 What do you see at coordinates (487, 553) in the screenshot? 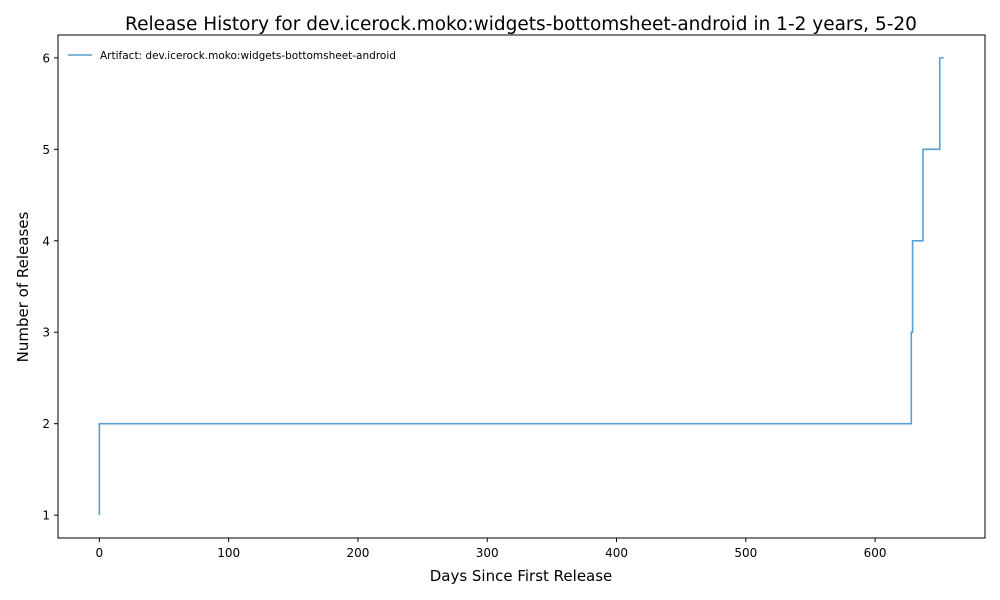
I see `x-tick-label: 300` at bounding box center [487, 553].